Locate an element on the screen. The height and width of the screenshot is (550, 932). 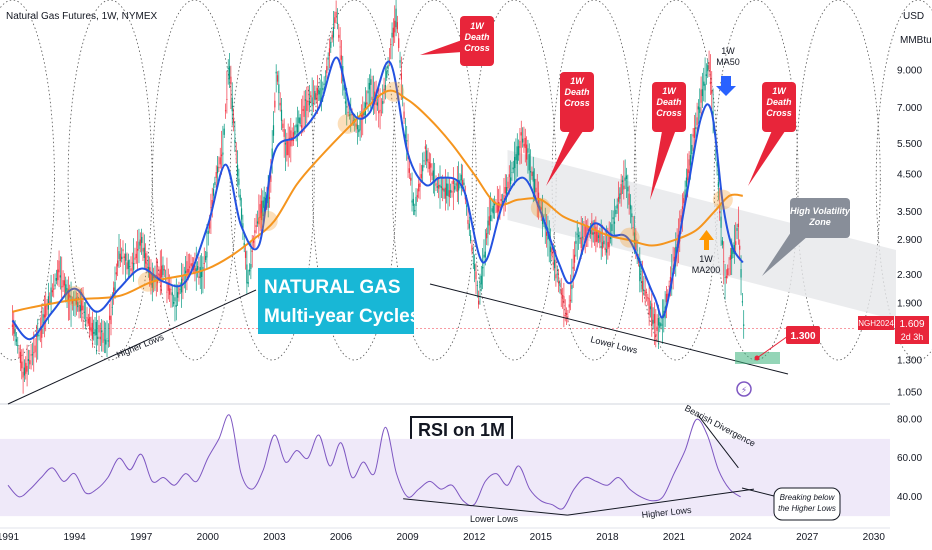
y-tick-label: 9.000 is located at coordinates (909, 70).